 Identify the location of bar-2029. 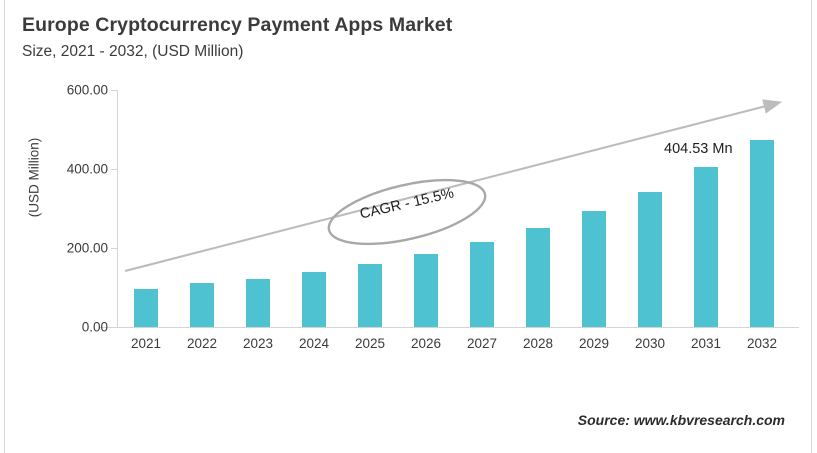
(594, 269).